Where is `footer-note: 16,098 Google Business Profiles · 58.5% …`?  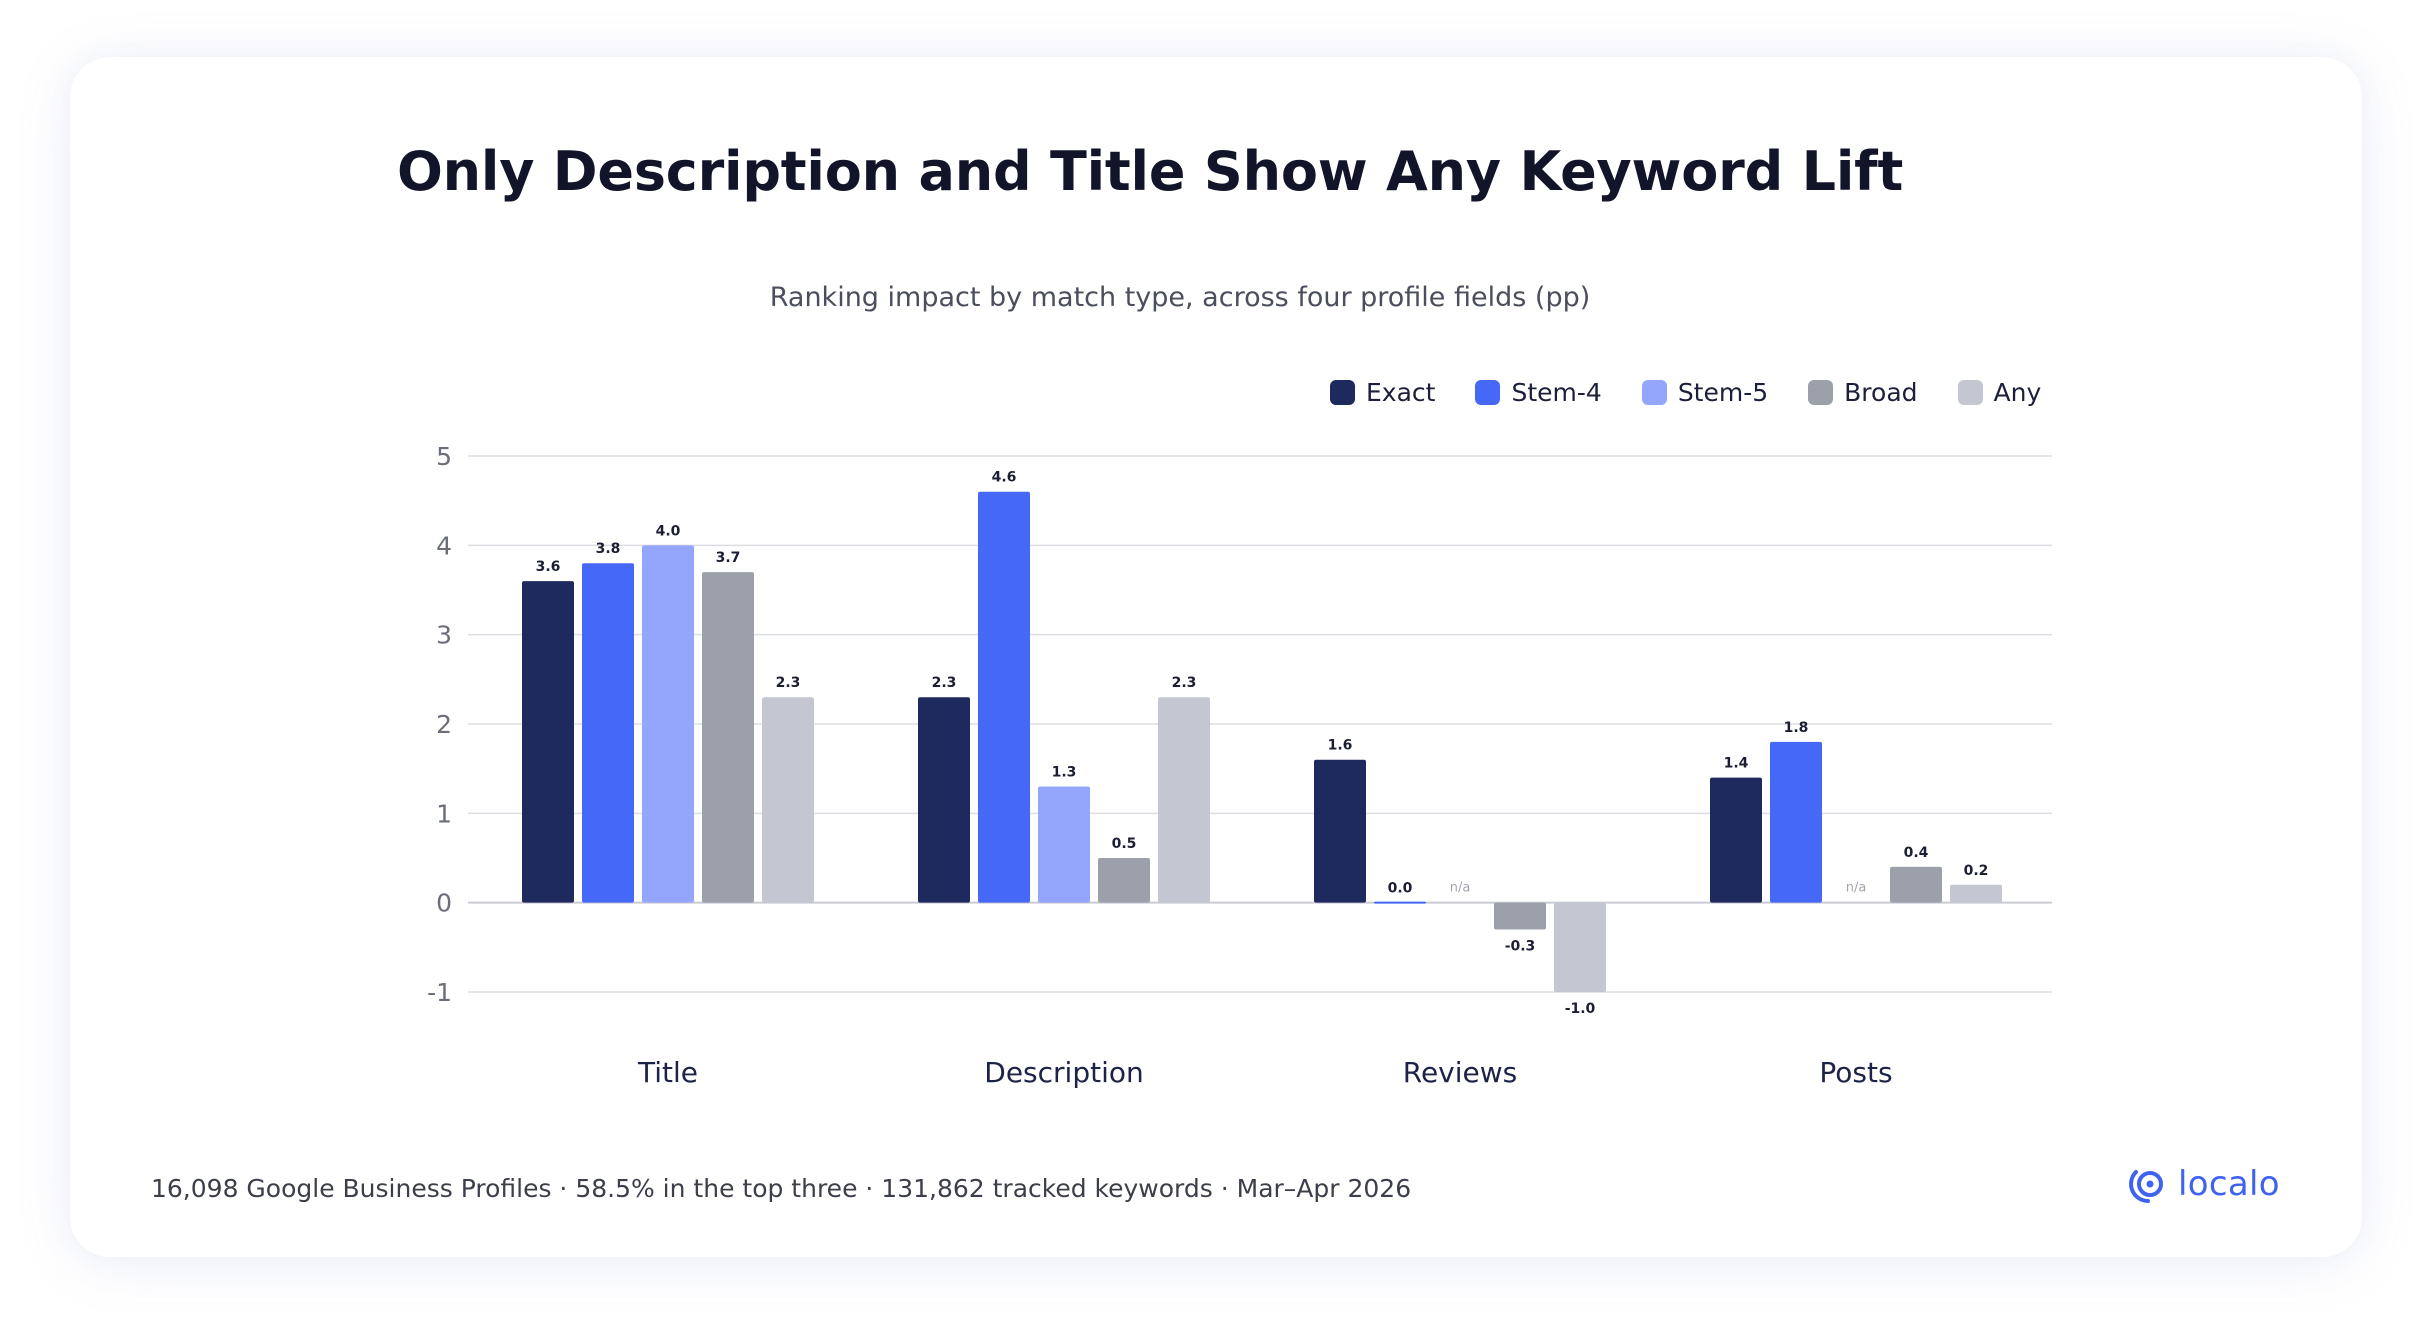 footer-note: 16,098 Google Business Profiles · 58.5% … is located at coordinates (781, 1188).